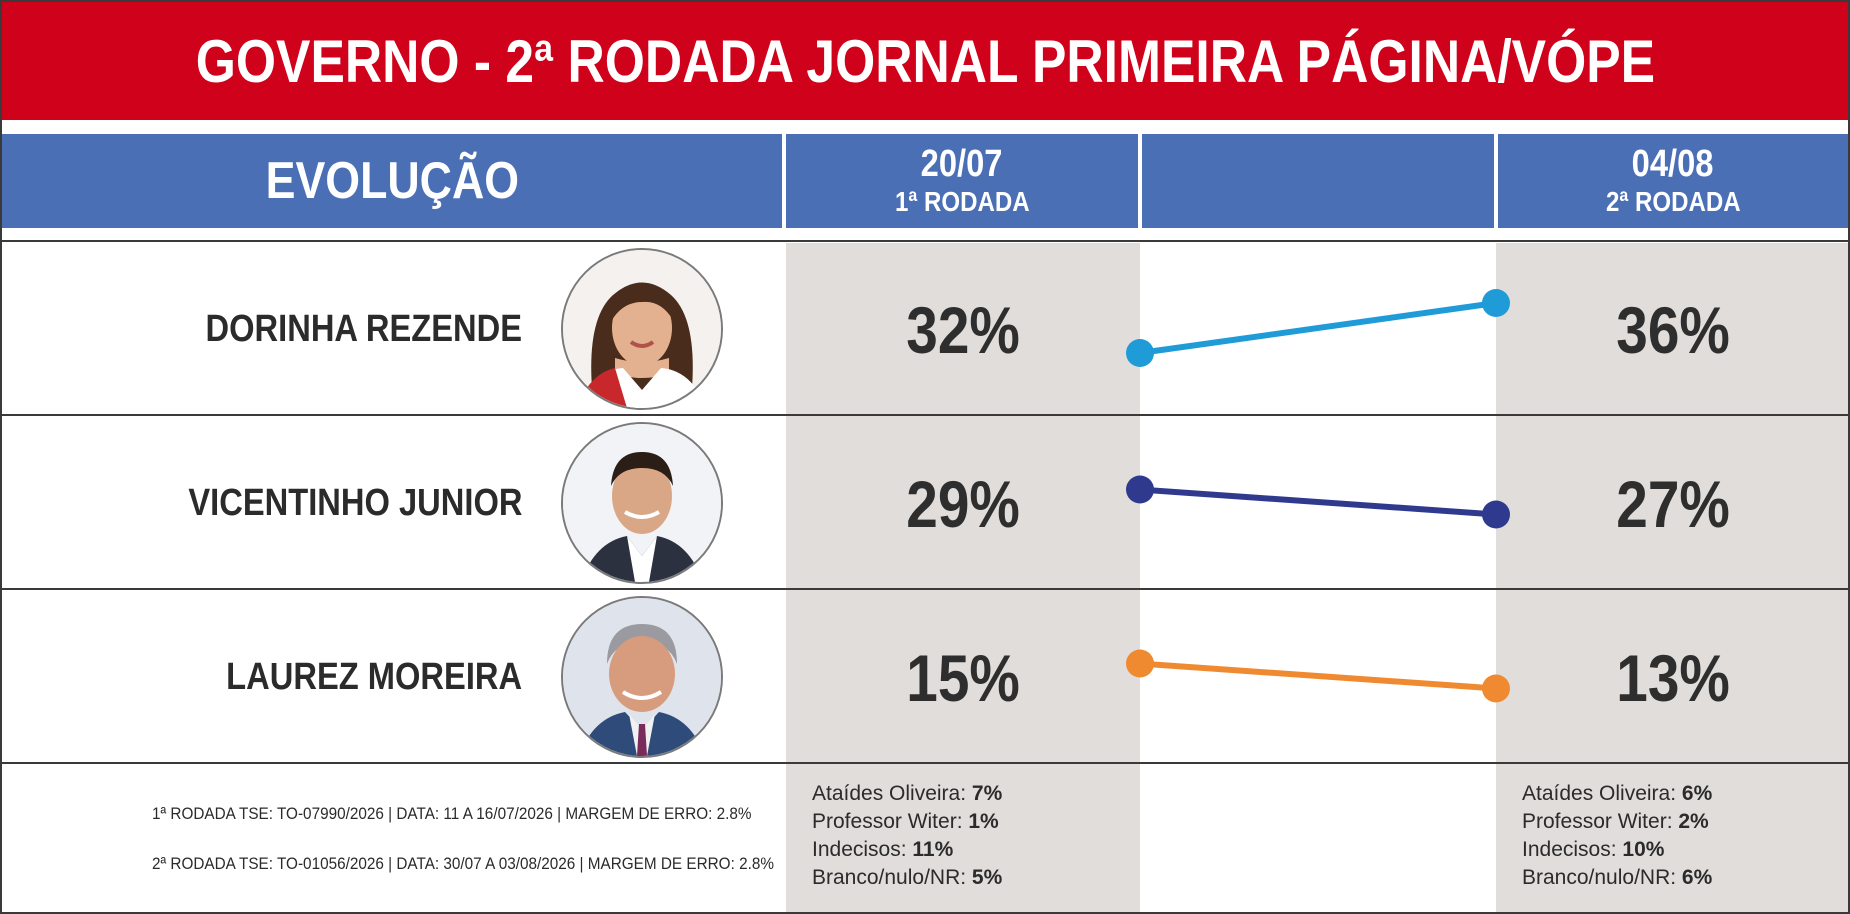 This screenshot has width=1850, height=914. Describe the element at coordinates (1617, 793) in the screenshot. I see `others-row: Ataídes Oliveira: 6%` at that location.